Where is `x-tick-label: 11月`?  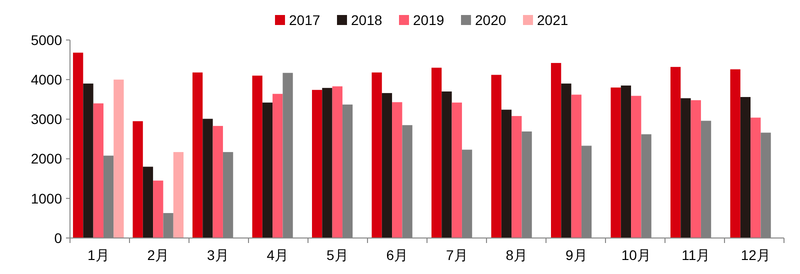 x-tick-label: 11月 is located at coordinates (696, 255).